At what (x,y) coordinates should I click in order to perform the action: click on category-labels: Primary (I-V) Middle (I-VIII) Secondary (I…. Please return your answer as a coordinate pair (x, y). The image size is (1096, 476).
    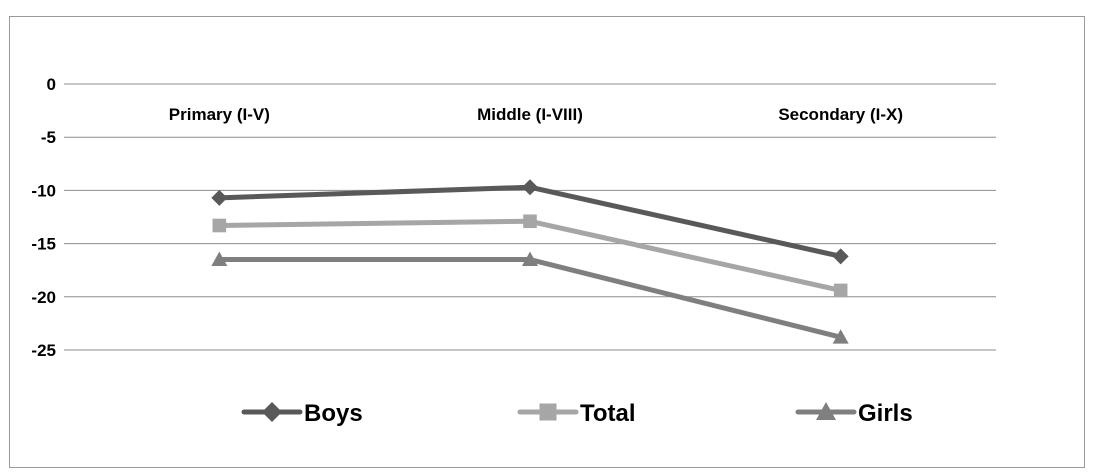
    Looking at the image, I should click on (536, 114).